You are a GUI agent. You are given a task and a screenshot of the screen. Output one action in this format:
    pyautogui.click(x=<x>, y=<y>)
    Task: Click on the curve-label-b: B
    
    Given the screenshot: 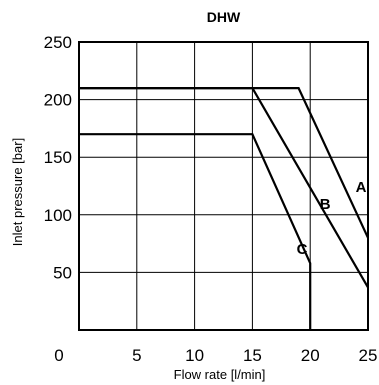 What is the action you would take?
    pyautogui.click(x=325, y=204)
    